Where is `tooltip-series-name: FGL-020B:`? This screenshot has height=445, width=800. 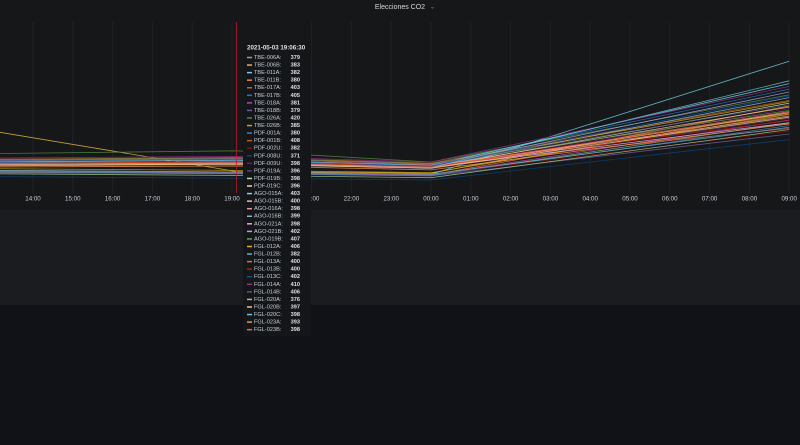
tooltip-series-name: FGL-020B: is located at coordinates (268, 307).